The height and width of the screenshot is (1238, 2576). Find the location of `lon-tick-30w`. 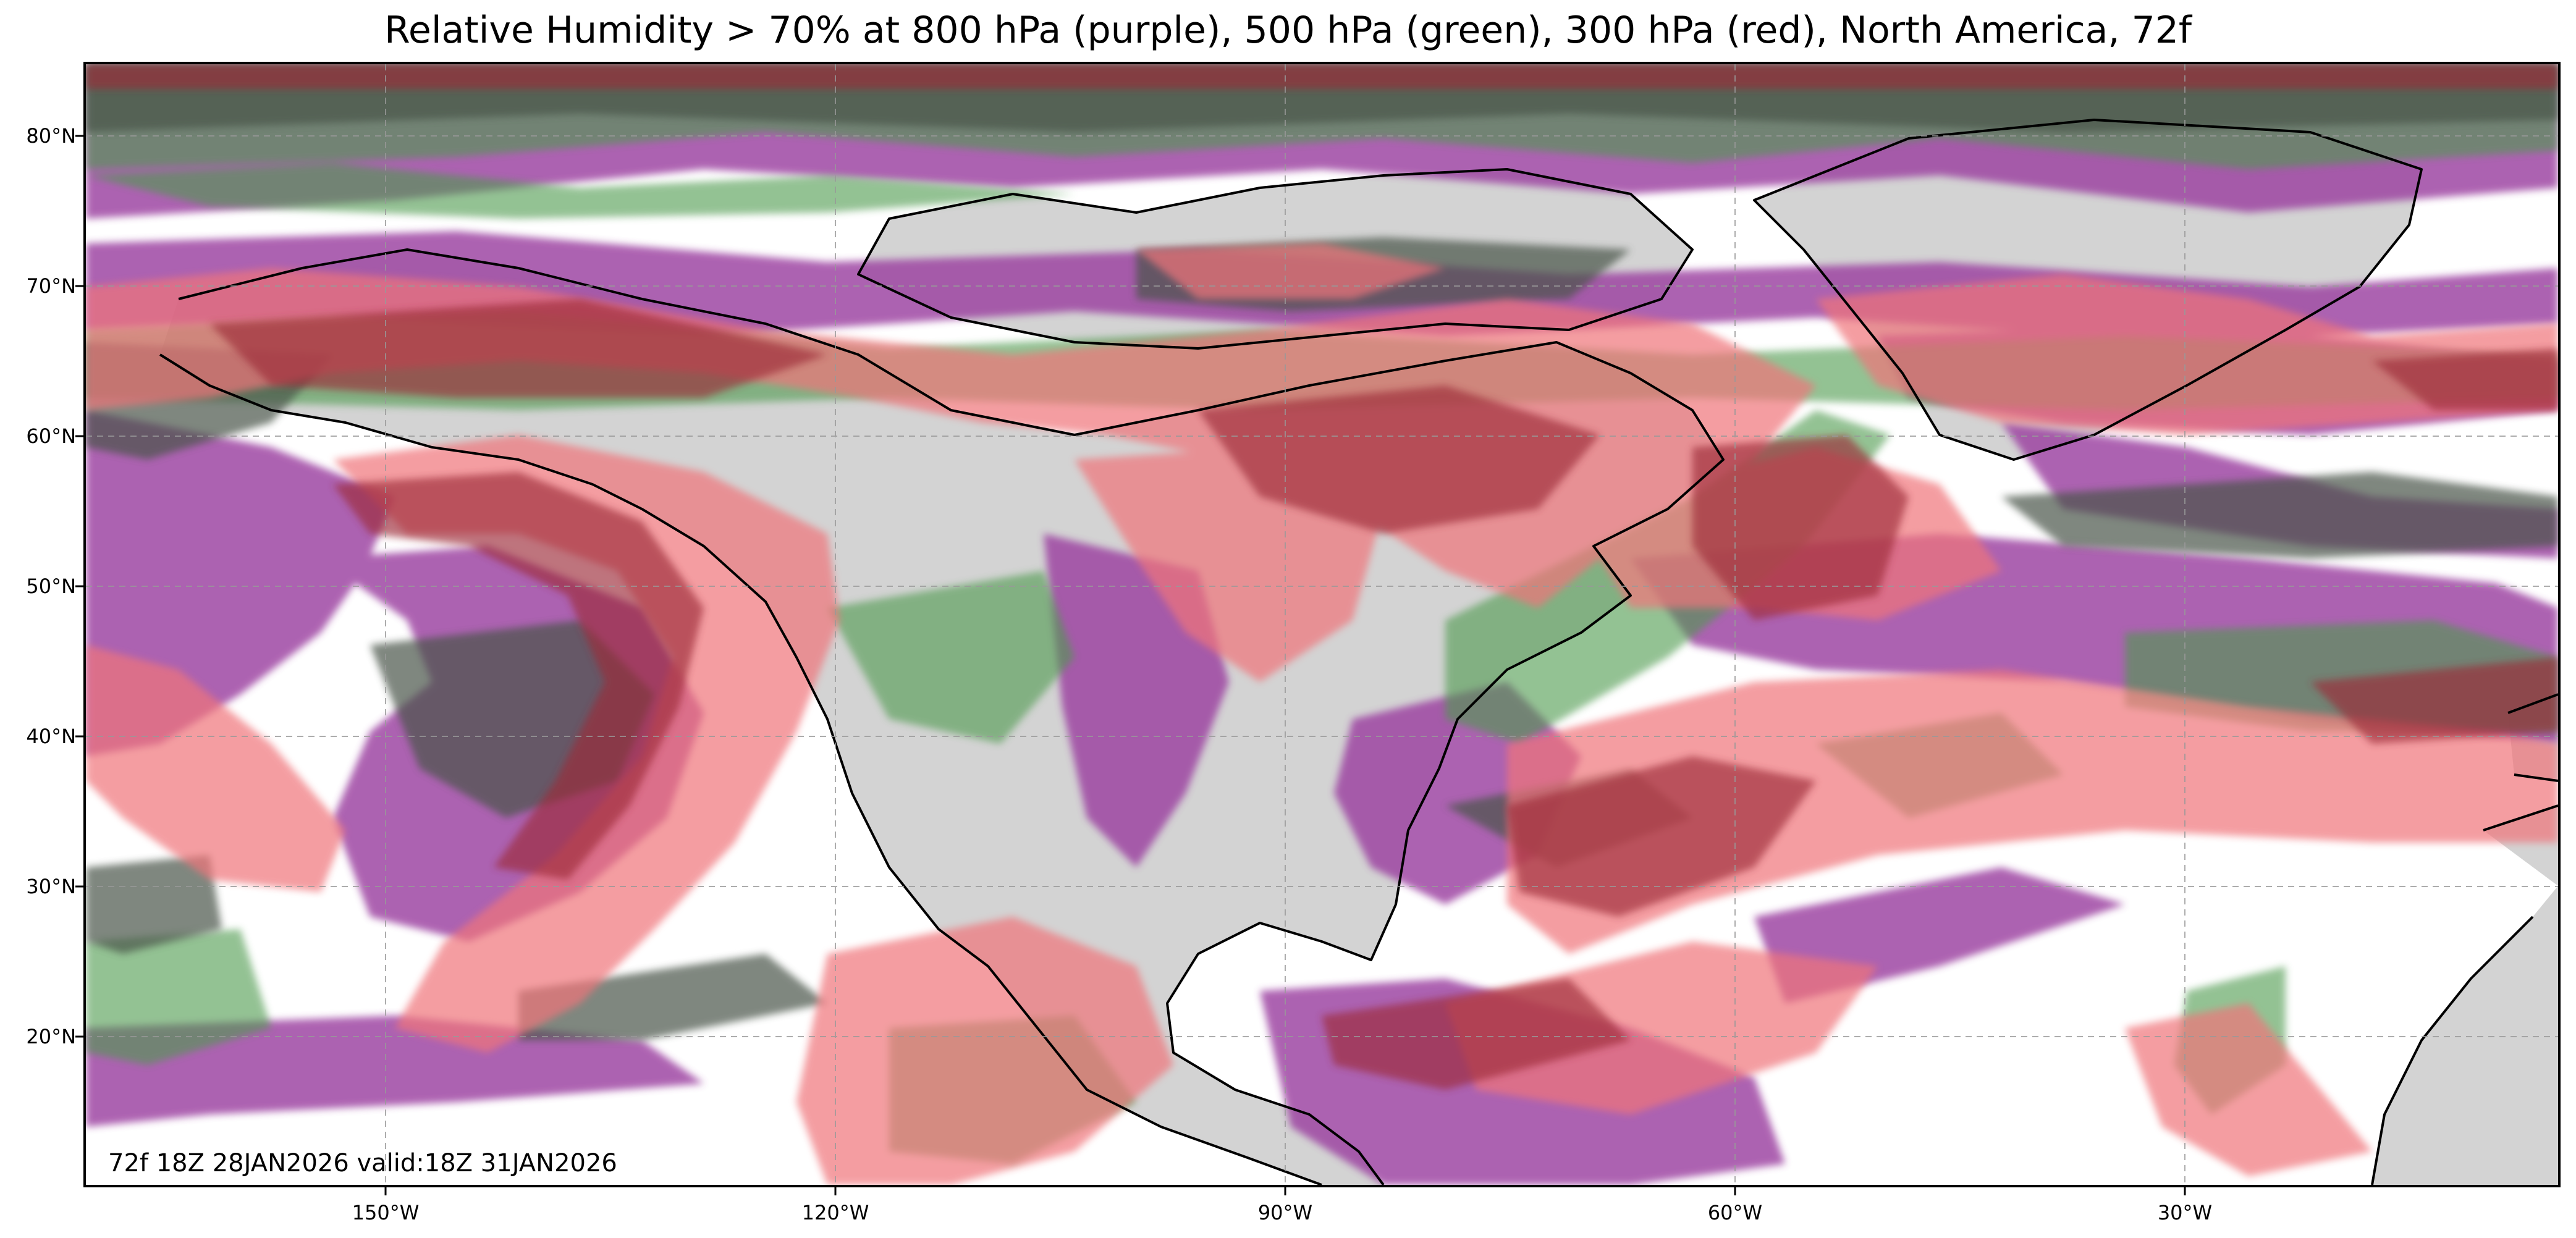

lon-tick-30w is located at coordinates (2185, 1191).